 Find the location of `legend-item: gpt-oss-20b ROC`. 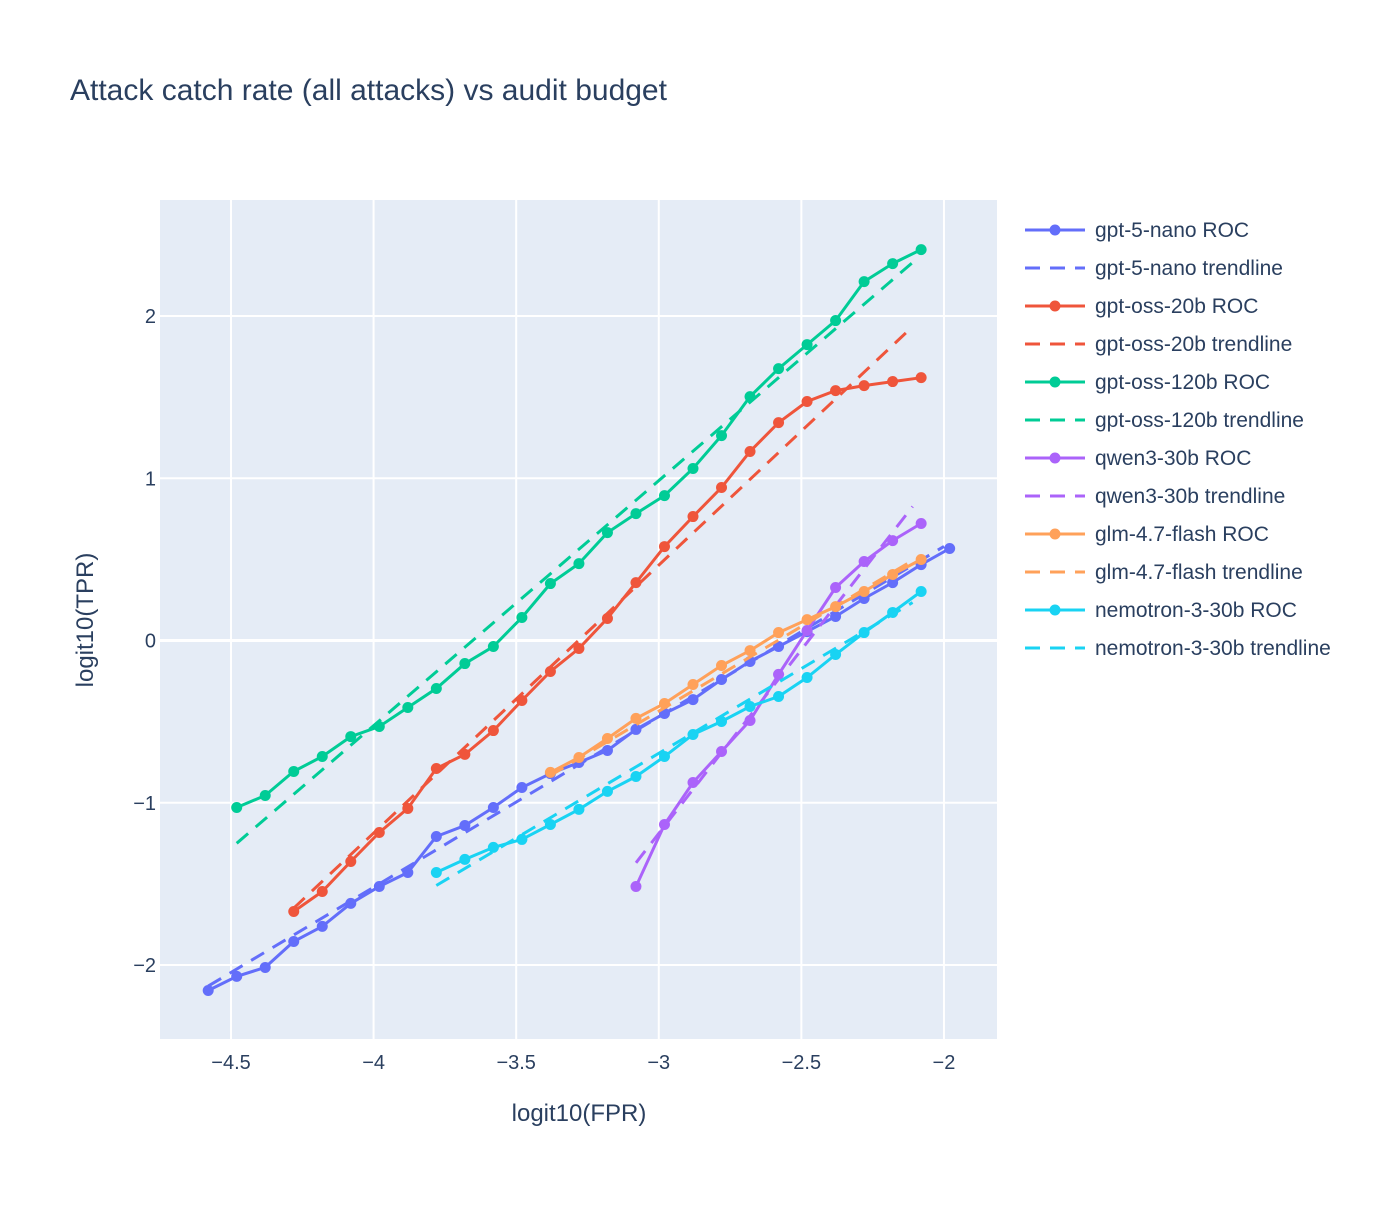

legend-item: gpt-oss-20b ROC is located at coordinates (1141, 306).